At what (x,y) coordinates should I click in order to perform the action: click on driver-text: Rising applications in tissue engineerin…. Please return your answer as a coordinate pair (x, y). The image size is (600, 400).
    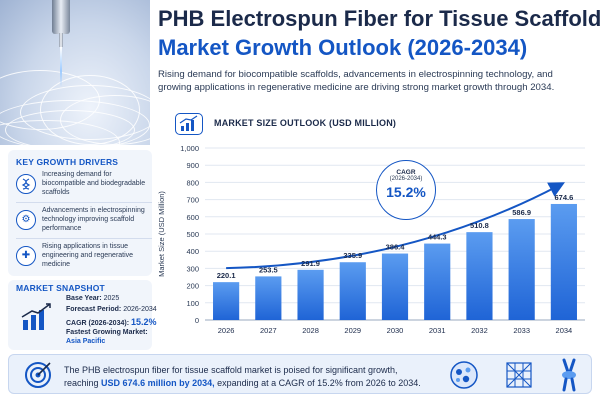
    Looking at the image, I should click on (88, 255).